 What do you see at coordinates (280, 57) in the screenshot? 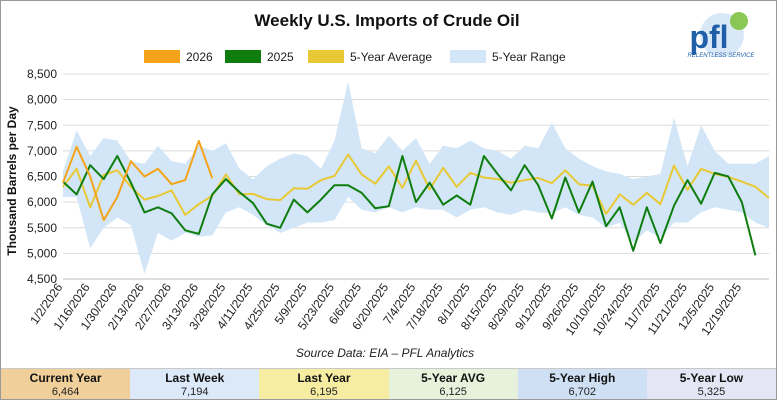
I see `legend-label: 2025` at bounding box center [280, 57].